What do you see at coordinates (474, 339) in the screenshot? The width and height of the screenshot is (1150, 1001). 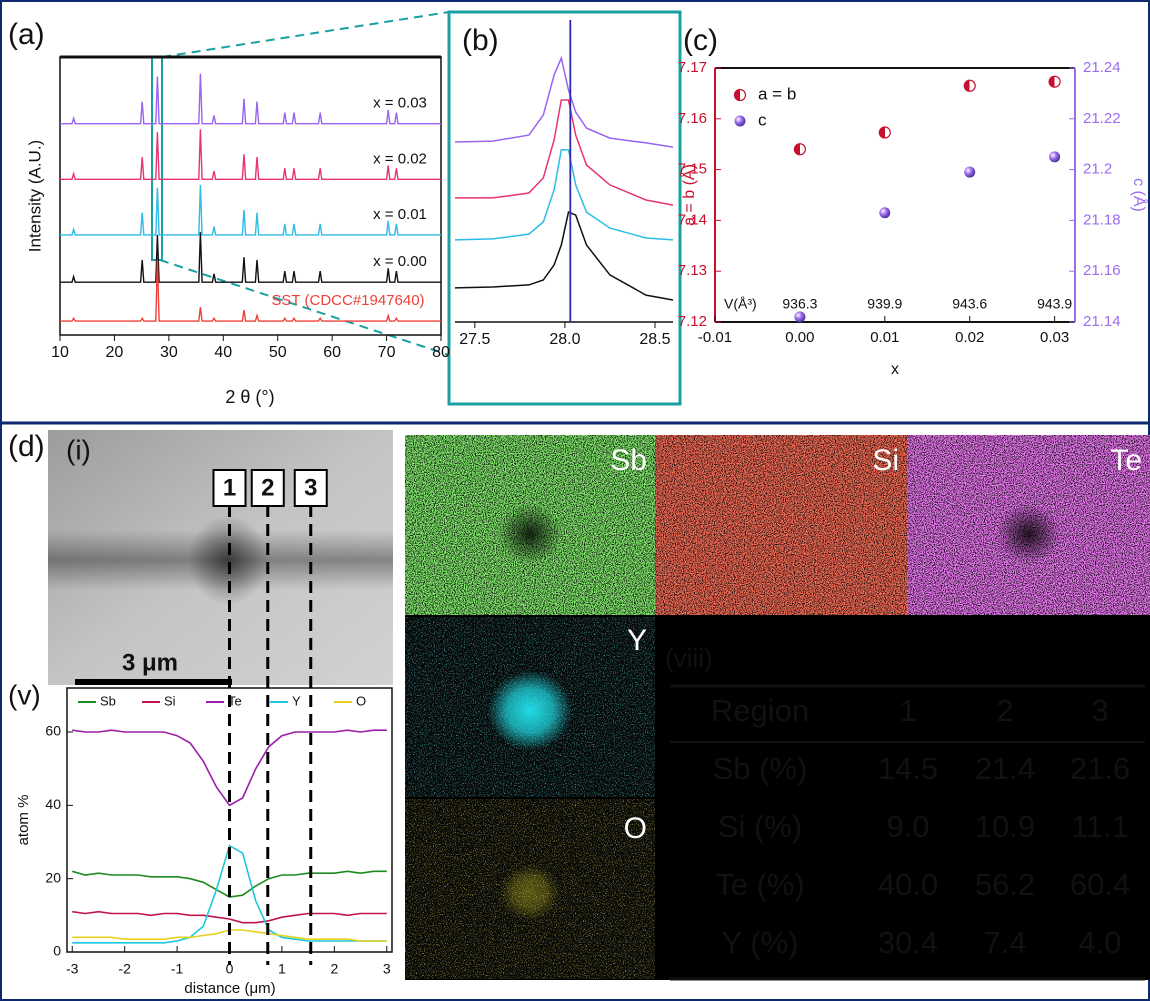 I see `x-tick-label: 27.5` at bounding box center [474, 339].